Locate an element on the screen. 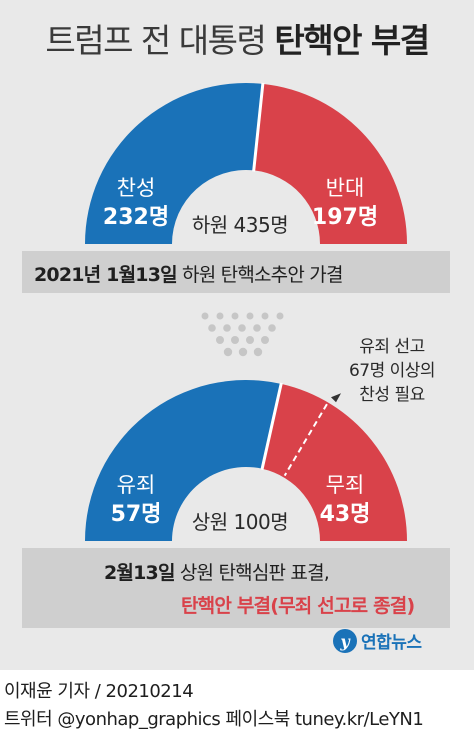 Image resolution: width=474 pixels, height=750 pixels. senate-band-result: 탄핵안 부결(무죄 선고로 종결) is located at coordinates (298, 606).